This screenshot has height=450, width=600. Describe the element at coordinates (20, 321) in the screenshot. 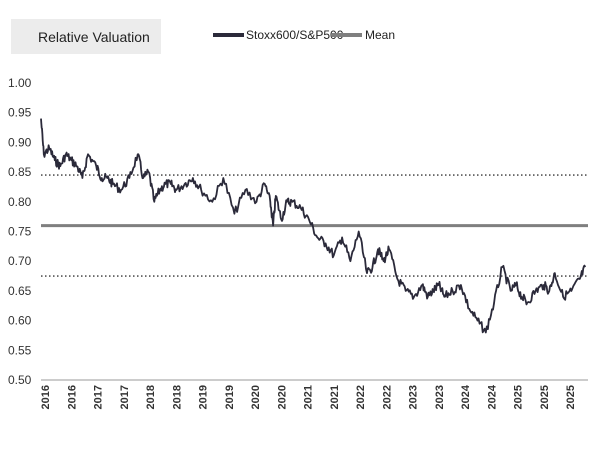

I see `y-tick-label: 0.60` at that location.